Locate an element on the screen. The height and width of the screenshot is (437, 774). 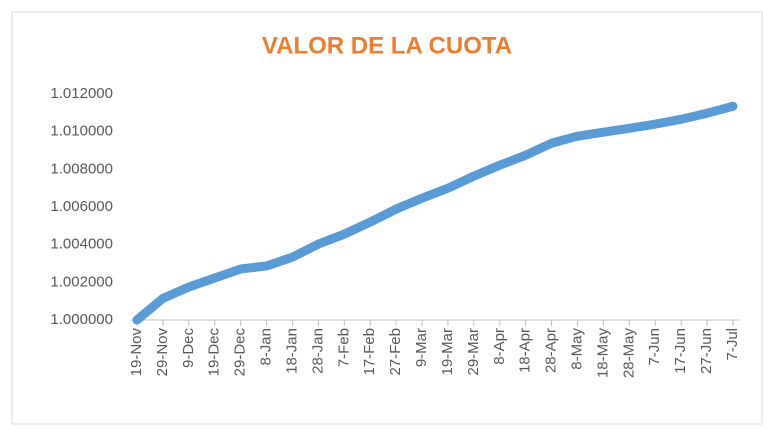
x-tick-label: 28-Apr is located at coordinates (551, 350).